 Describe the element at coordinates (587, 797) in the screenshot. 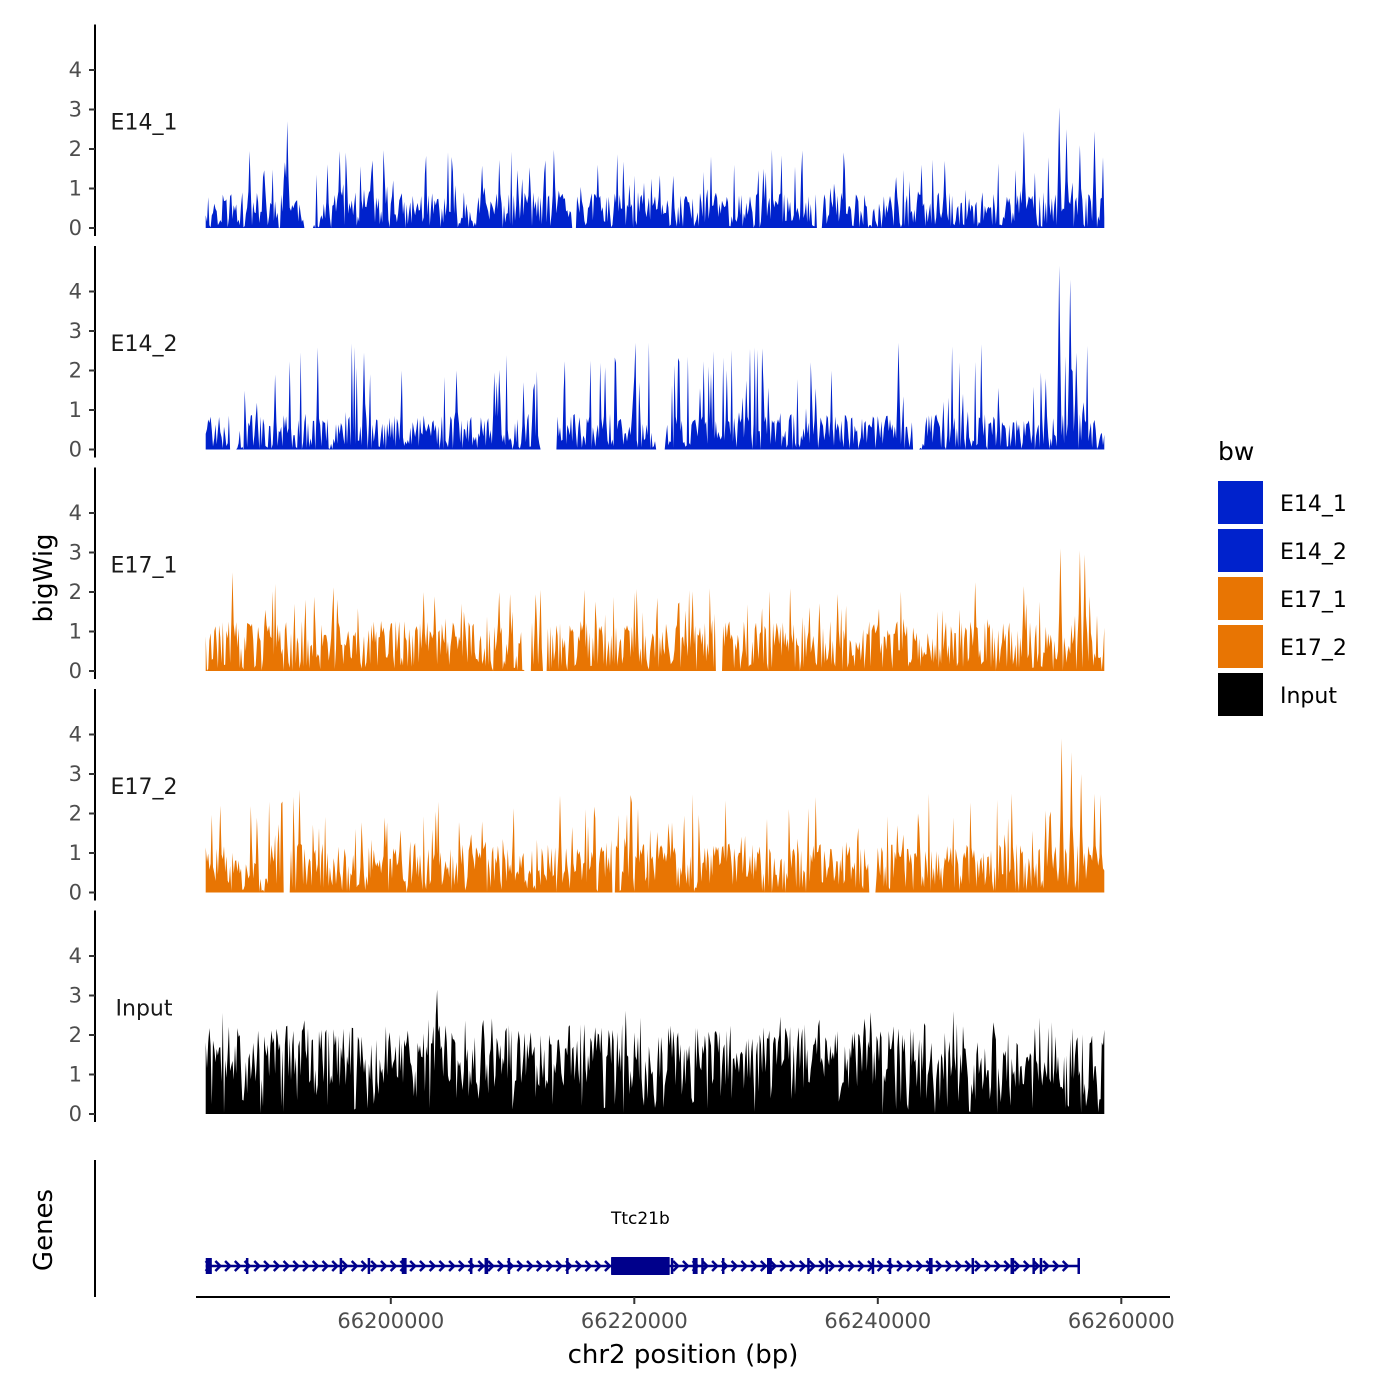

I see `track-e17-2: 0 1 2 3 4 E17_2` at that location.